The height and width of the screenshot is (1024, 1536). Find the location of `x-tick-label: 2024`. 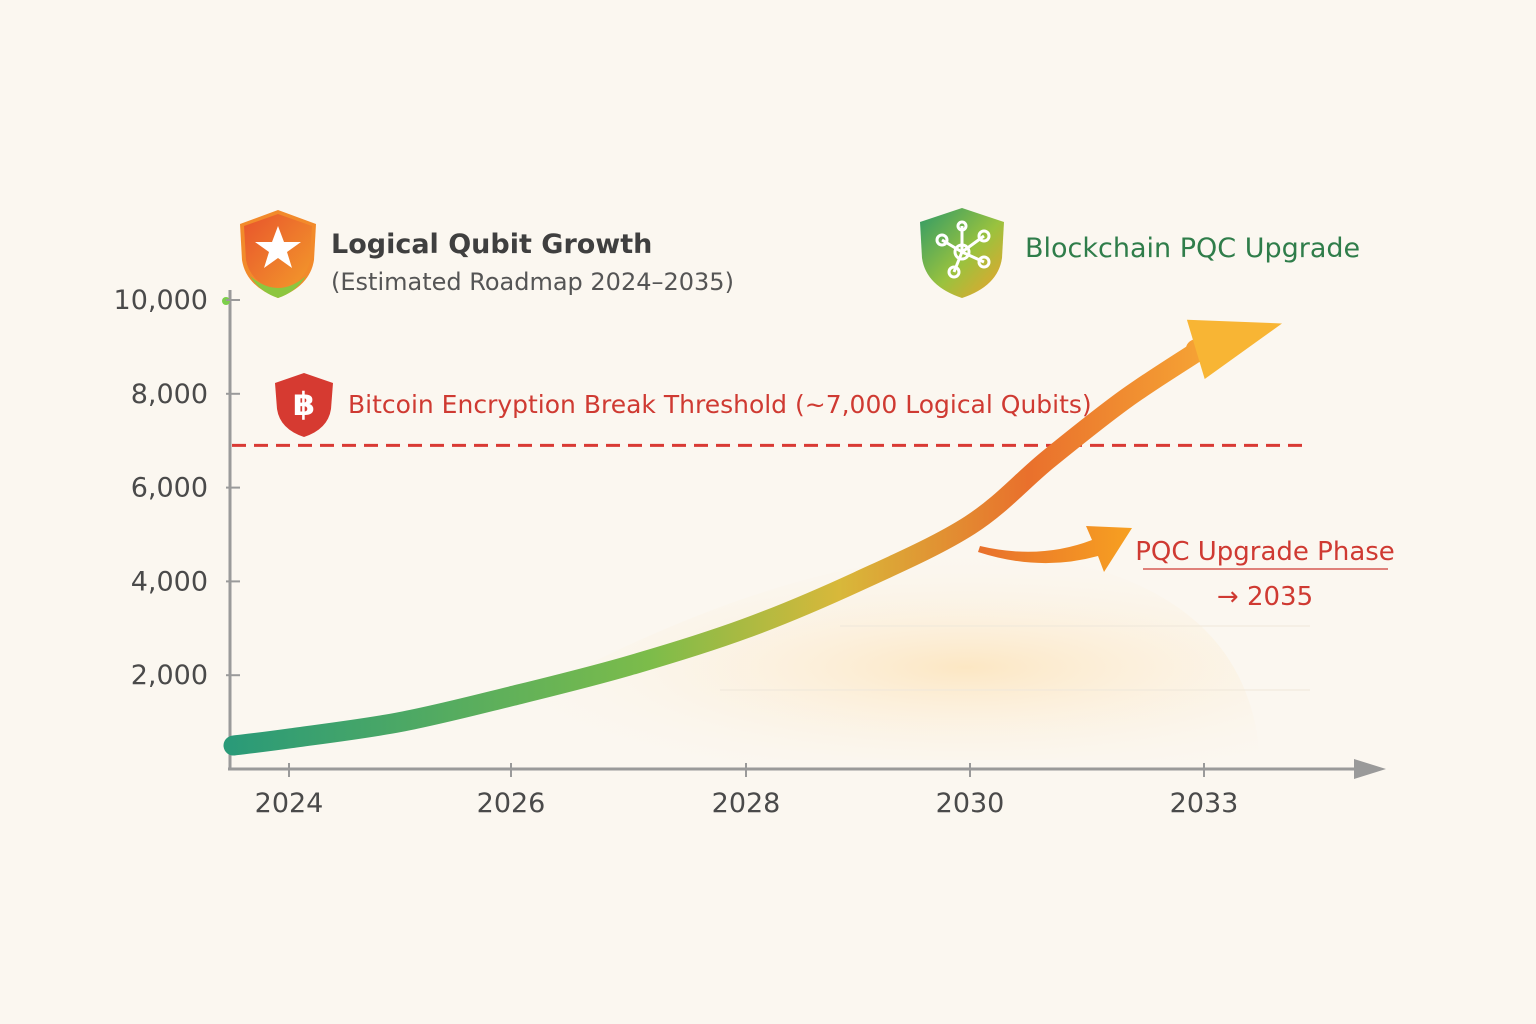

x-tick-label: 2024 is located at coordinates (289, 803).